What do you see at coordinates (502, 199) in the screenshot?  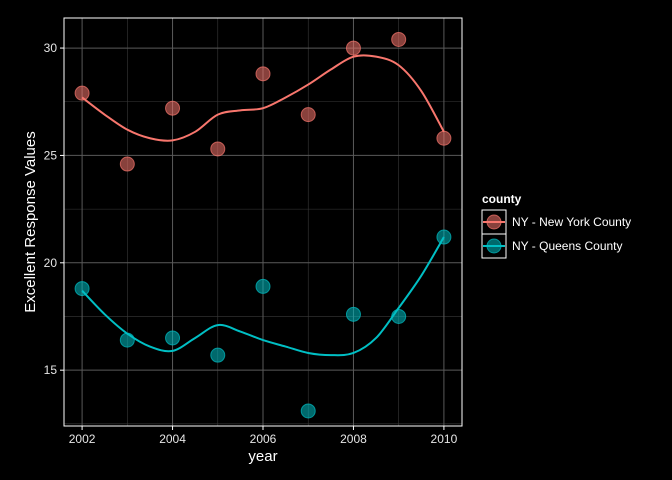 I see `legend-title: county` at bounding box center [502, 199].